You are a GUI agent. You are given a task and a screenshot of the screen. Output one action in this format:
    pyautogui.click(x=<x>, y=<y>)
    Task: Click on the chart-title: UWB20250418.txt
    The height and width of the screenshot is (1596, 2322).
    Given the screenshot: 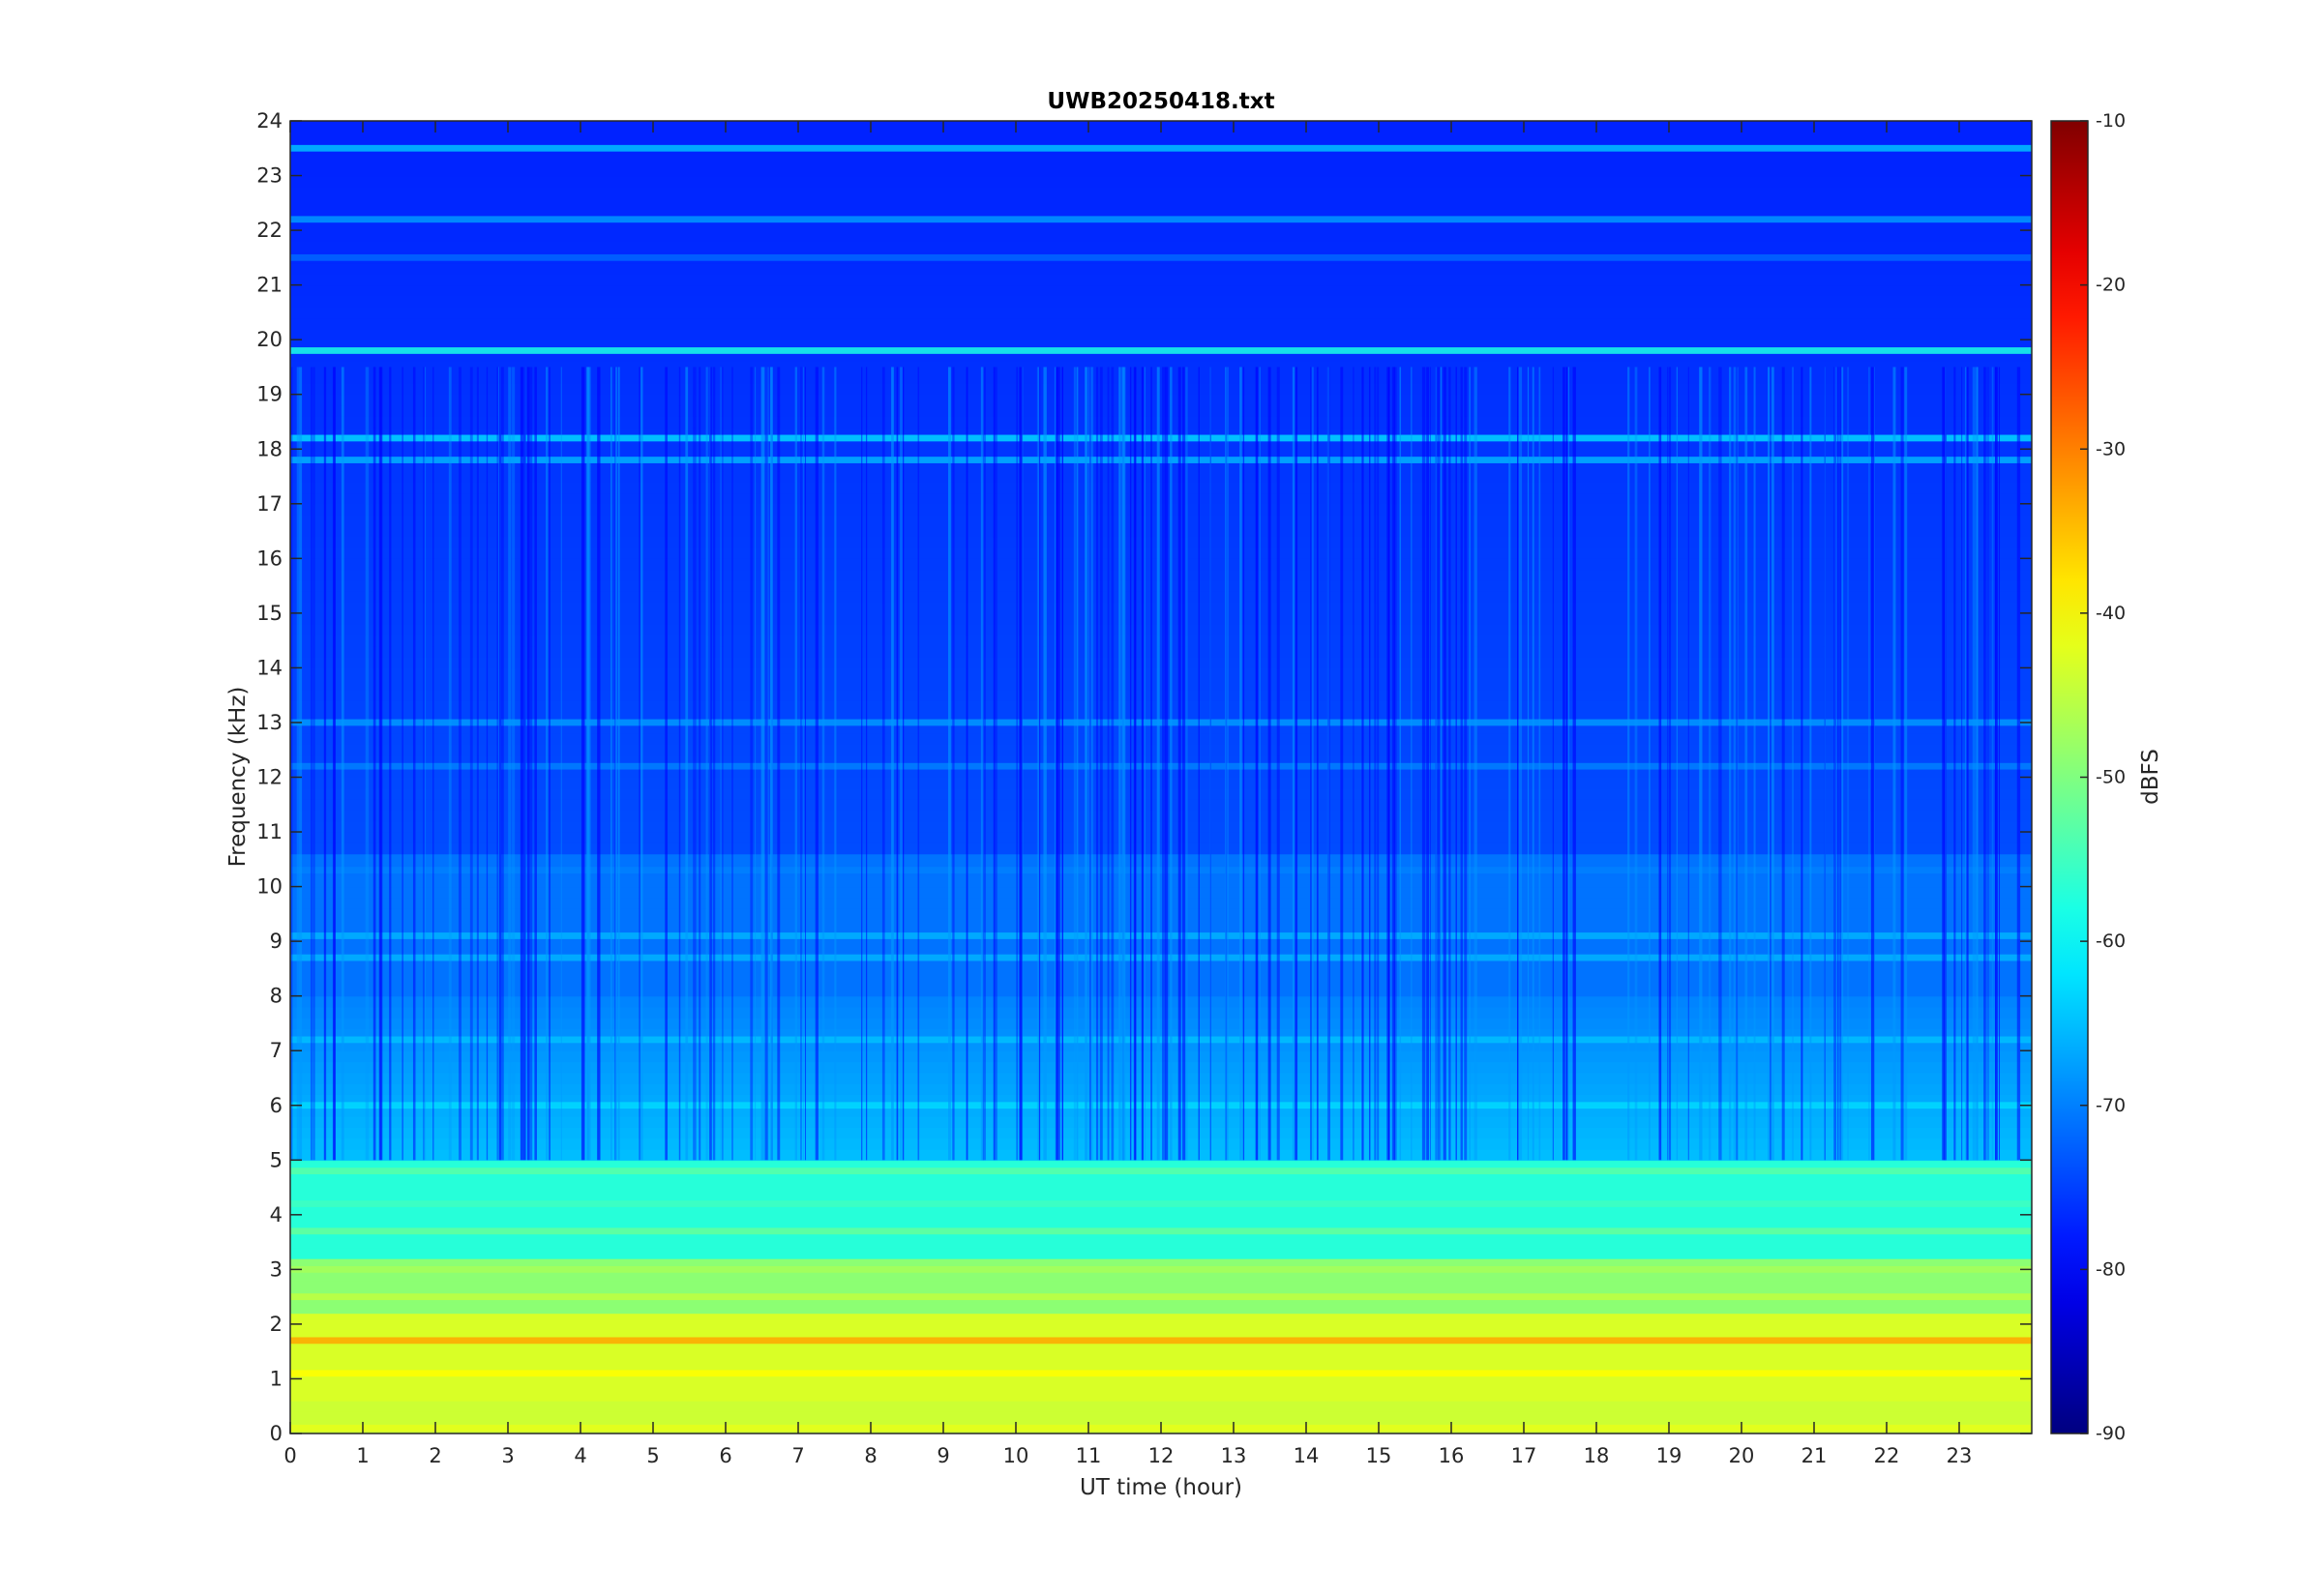 What is the action you would take?
    pyautogui.click(x=1160, y=101)
    